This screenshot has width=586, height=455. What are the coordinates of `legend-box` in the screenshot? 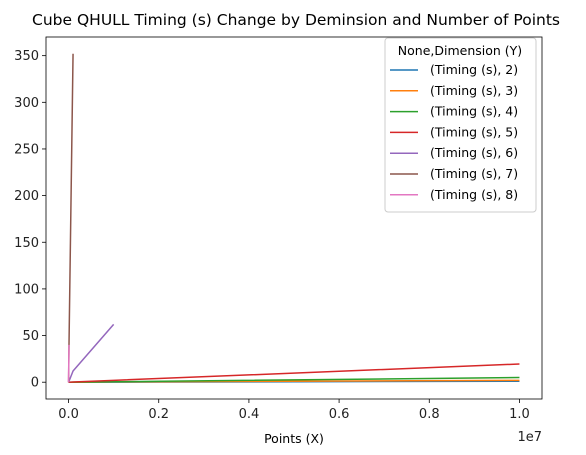 It's located at (460, 125).